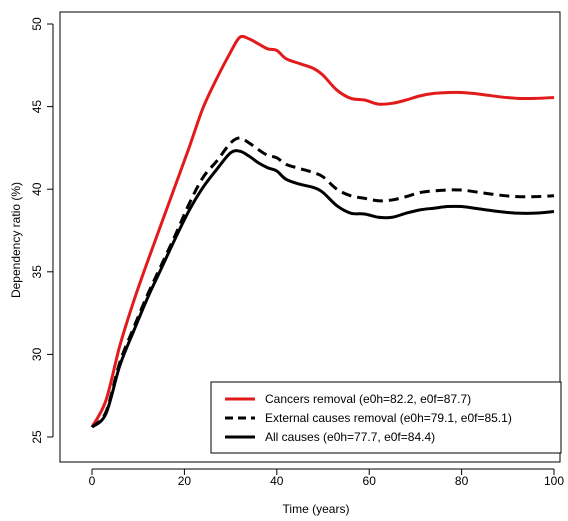 Image resolution: width=568 pixels, height=521 pixels. I want to click on x-tick-label: 100, so click(554, 481).